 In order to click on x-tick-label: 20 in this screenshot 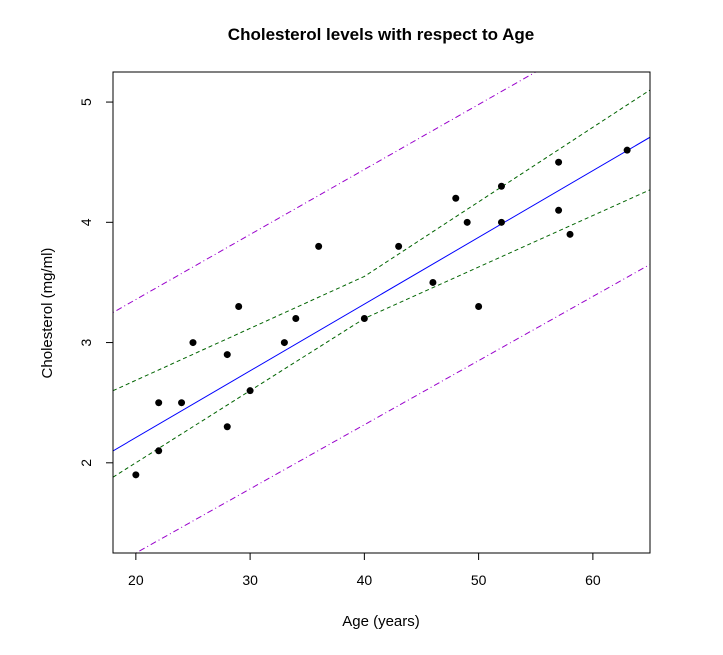, I will do `click(136, 580)`.